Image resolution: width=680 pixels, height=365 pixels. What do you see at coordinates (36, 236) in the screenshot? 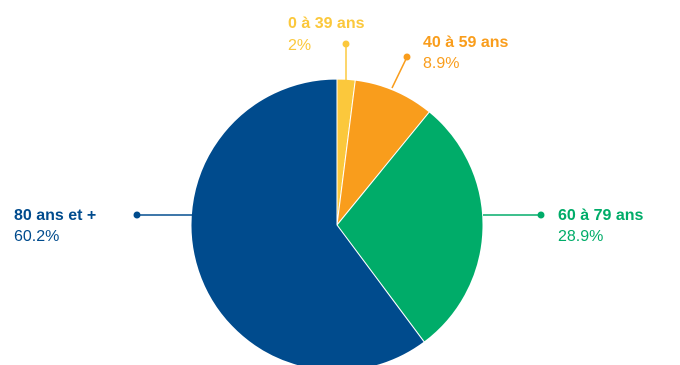
I see `slice-value-3: 60.2%` at bounding box center [36, 236].